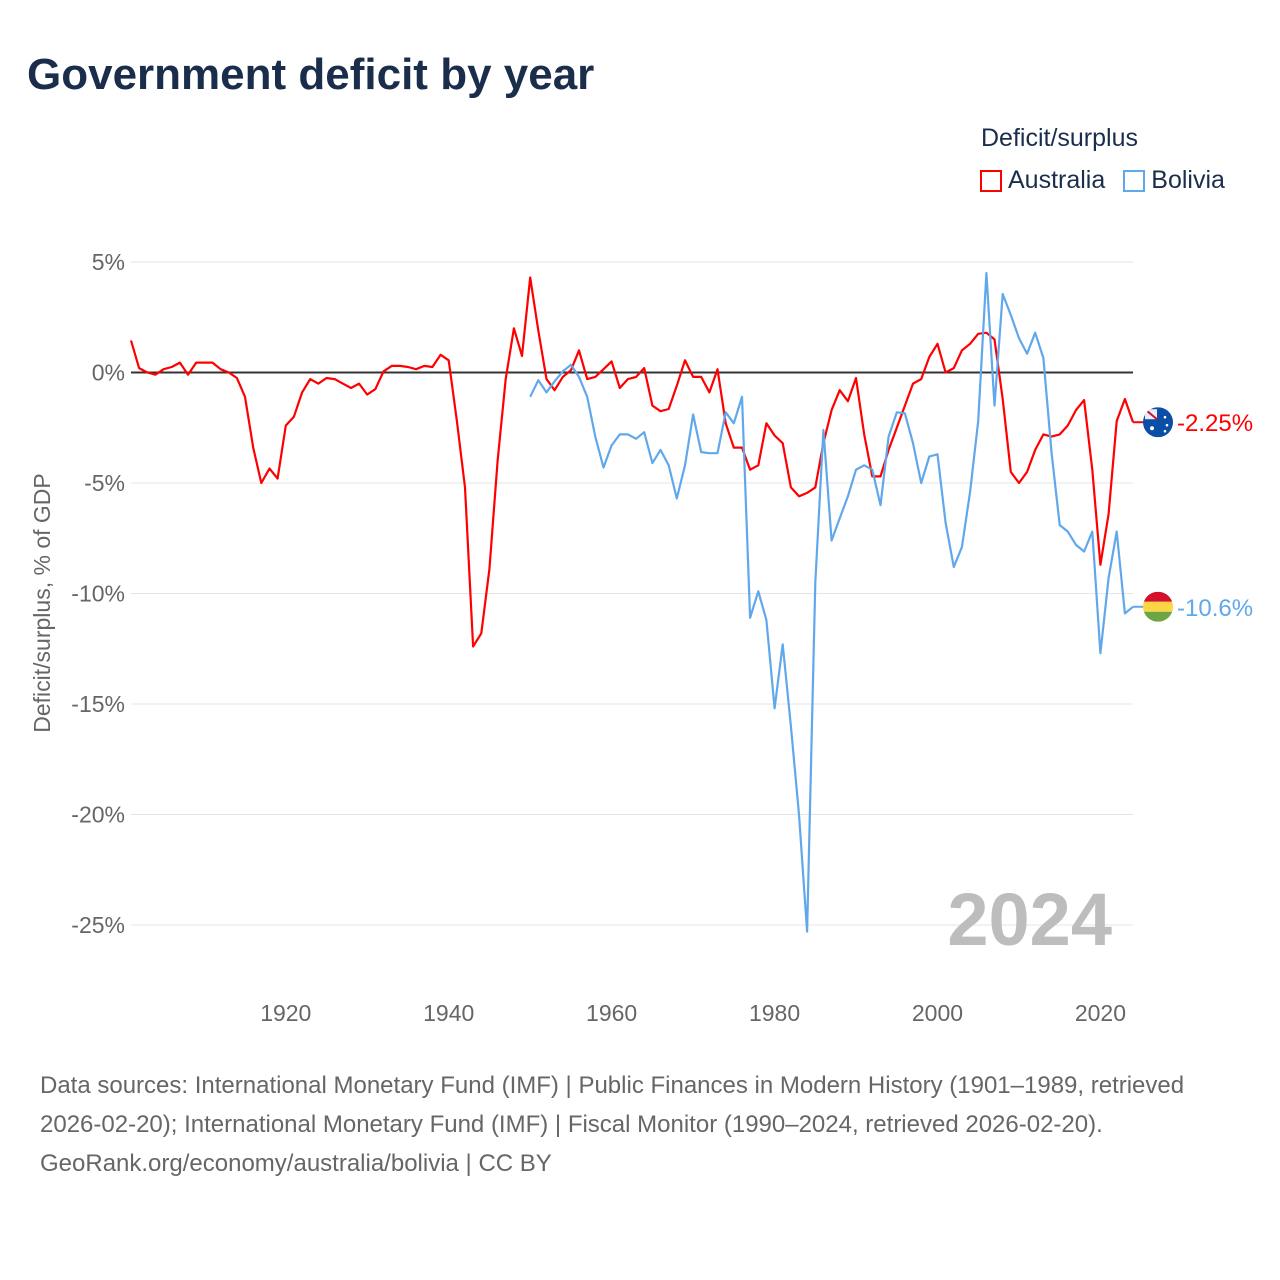  Describe the element at coordinates (1134, 180) in the screenshot. I see `legend-swatch-bolivia` at that location.